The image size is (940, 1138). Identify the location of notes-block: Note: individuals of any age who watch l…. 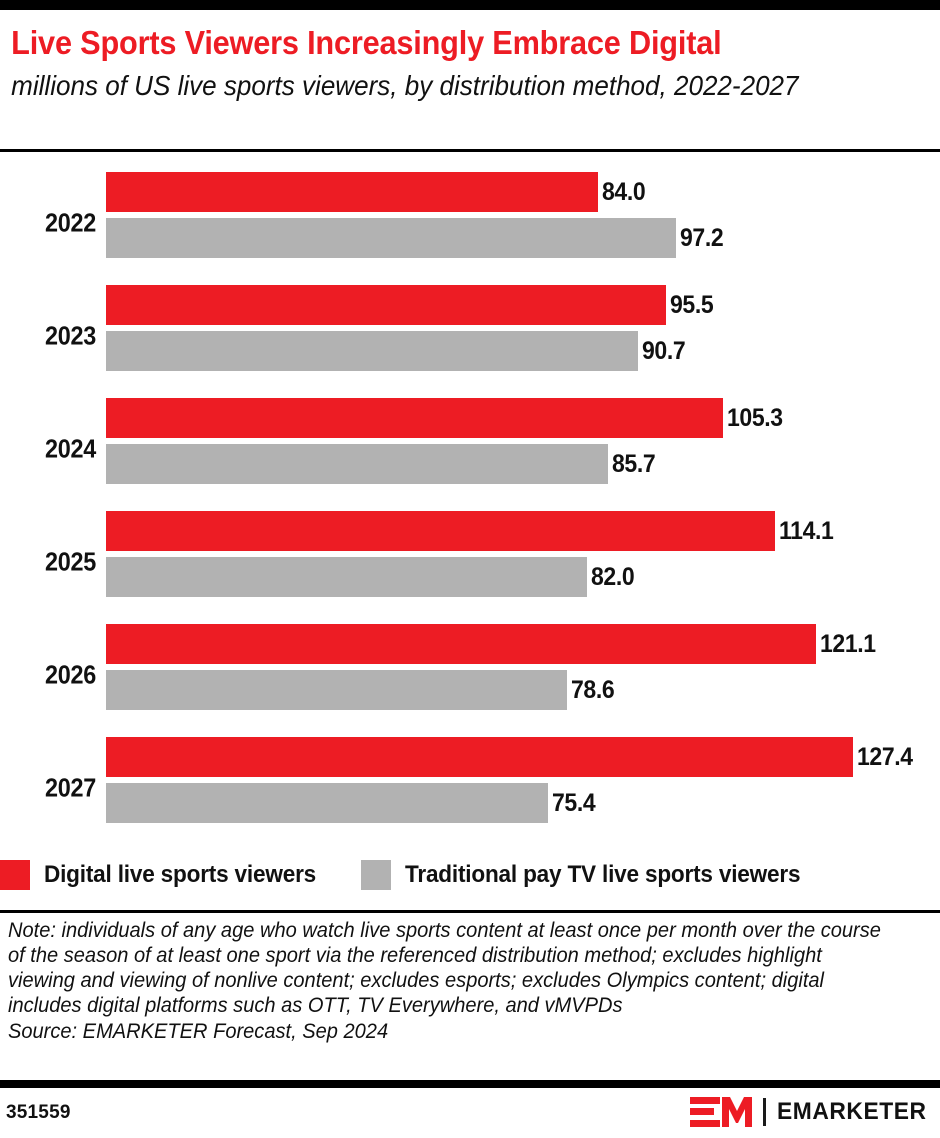
(470, 981).